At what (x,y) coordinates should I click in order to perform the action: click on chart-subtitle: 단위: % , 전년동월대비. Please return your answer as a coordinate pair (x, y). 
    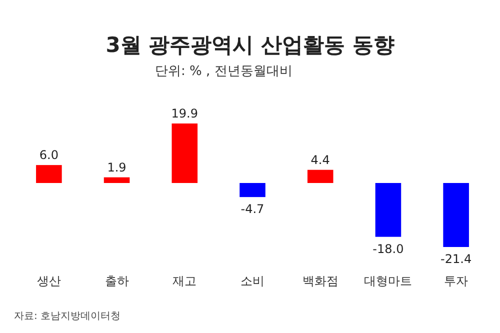
    Looking at the image, I should click on (223, 71).